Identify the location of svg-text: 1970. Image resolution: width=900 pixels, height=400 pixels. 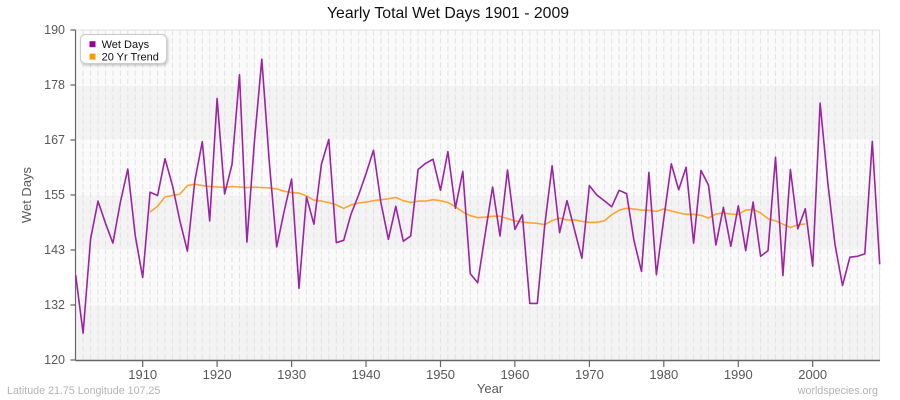
(589, 374).